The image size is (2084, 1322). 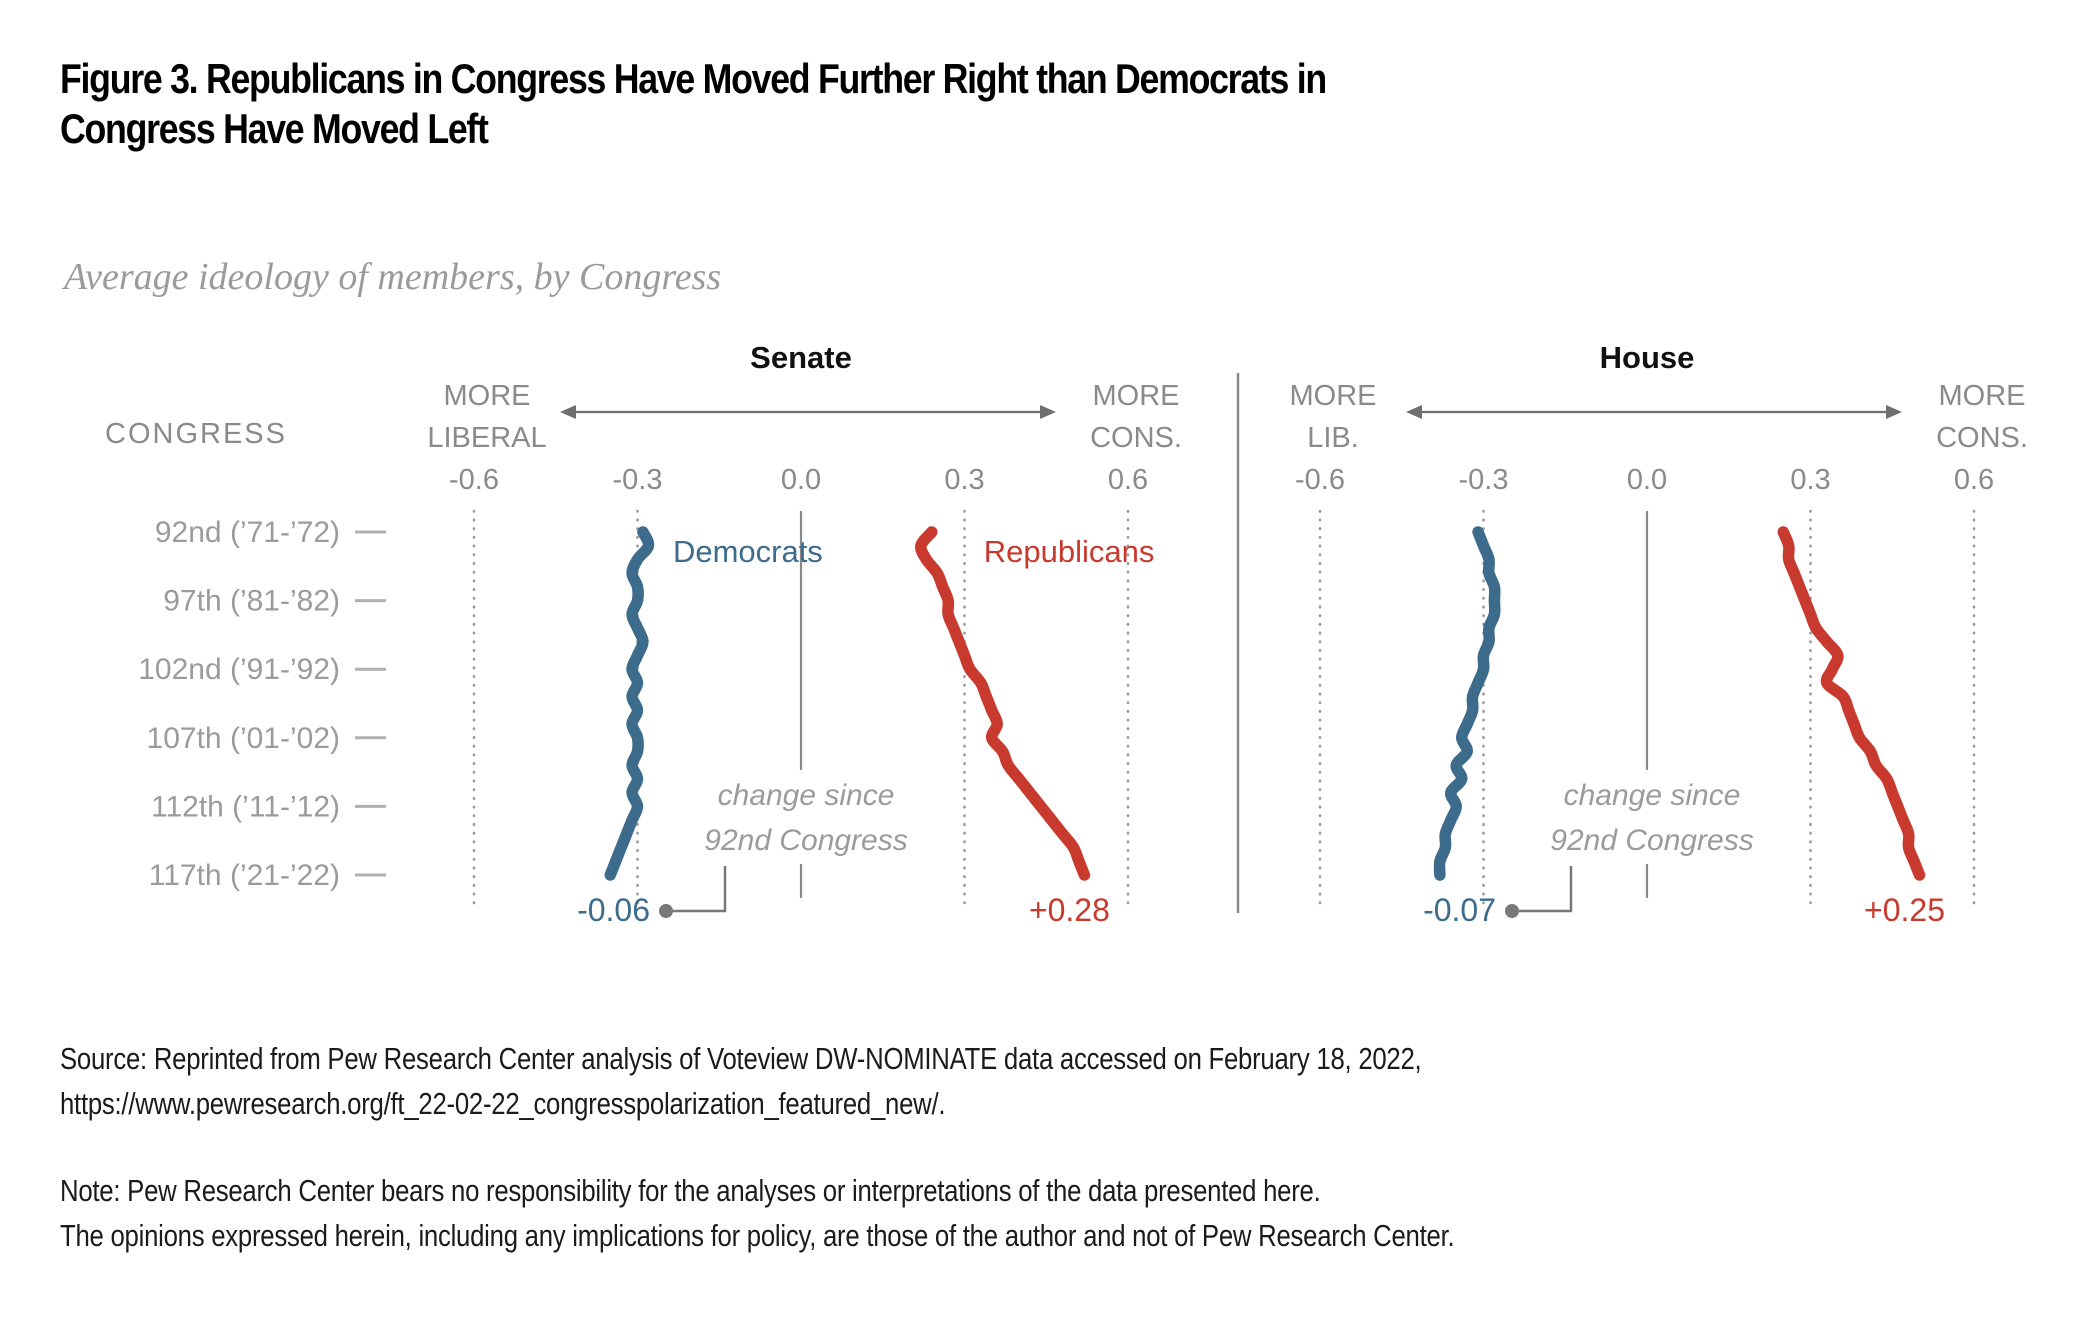 I want to click on senate-tick-label: 0.0, so click(x=801, y=480).